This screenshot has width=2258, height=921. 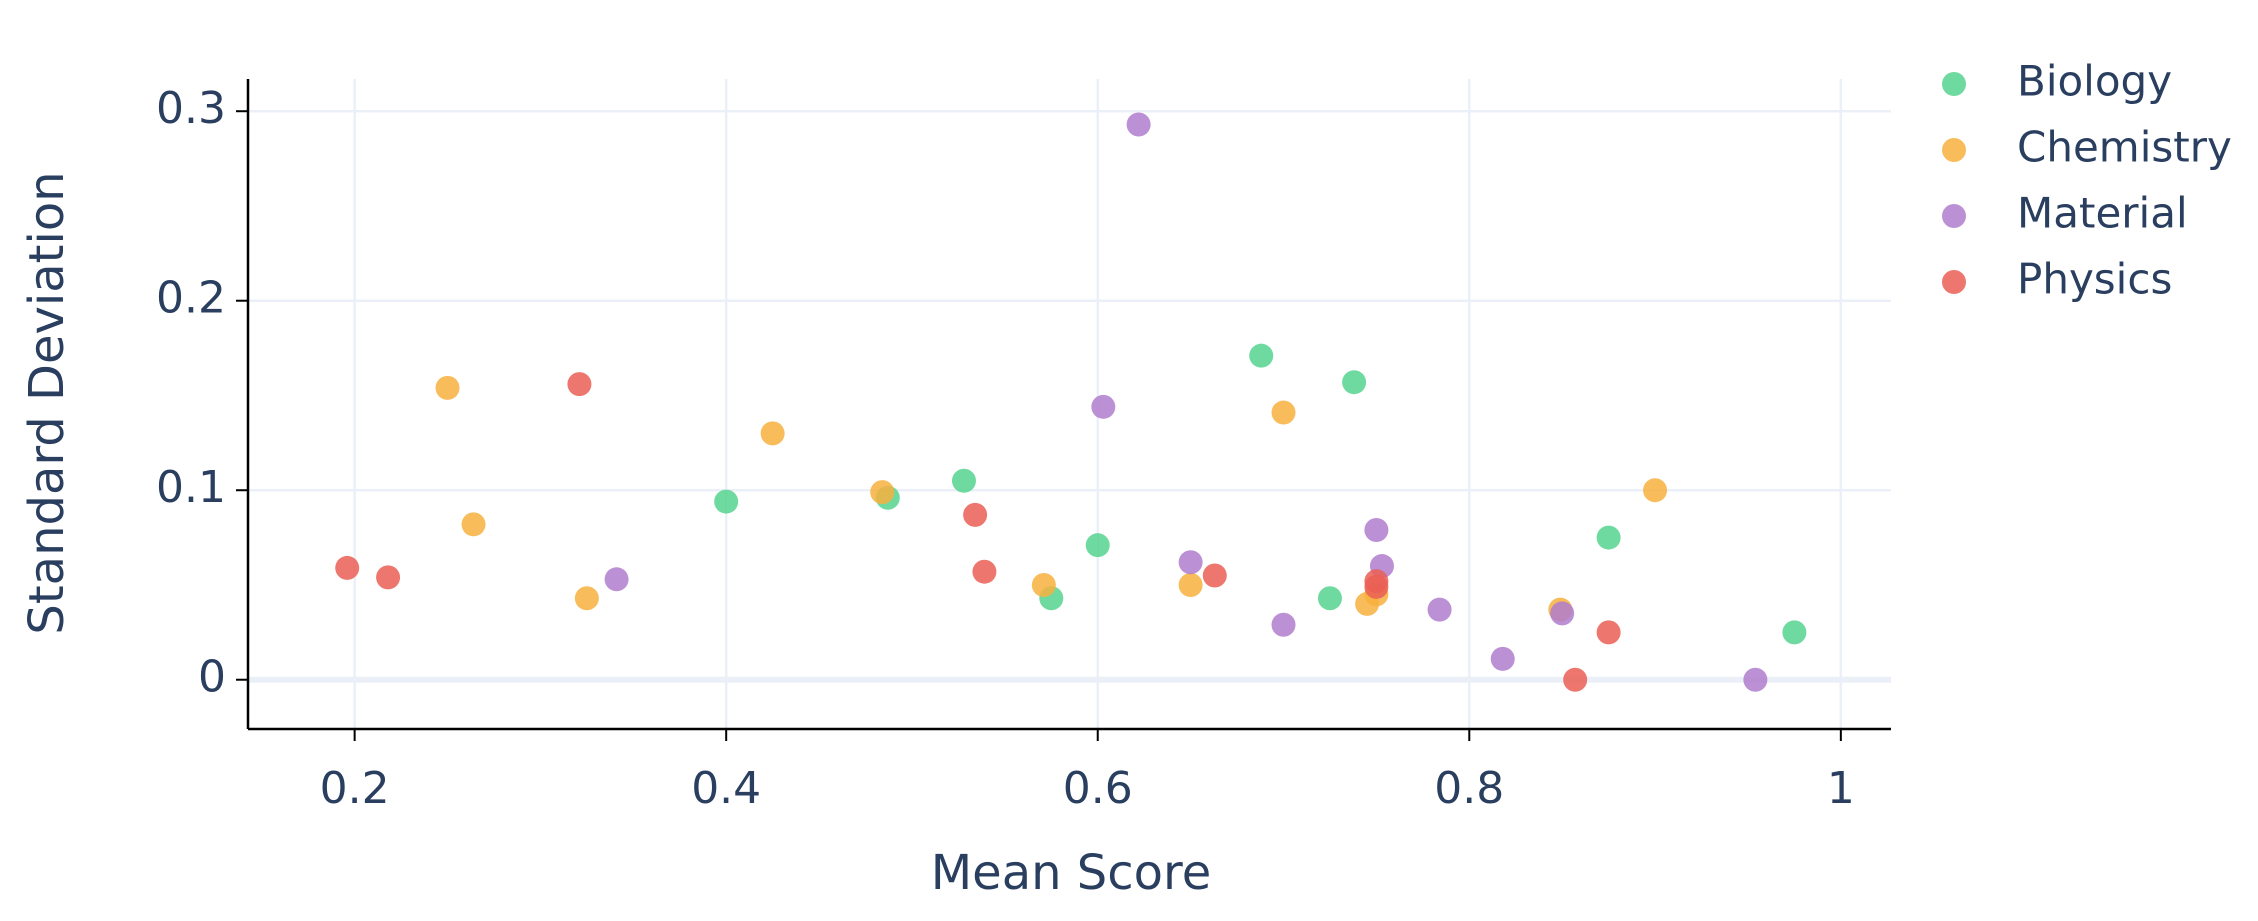 What do you see at coordinates (2094, 81) in the screenshot?
I see `legend-label: Biology` at bounding box center [2094, 81].